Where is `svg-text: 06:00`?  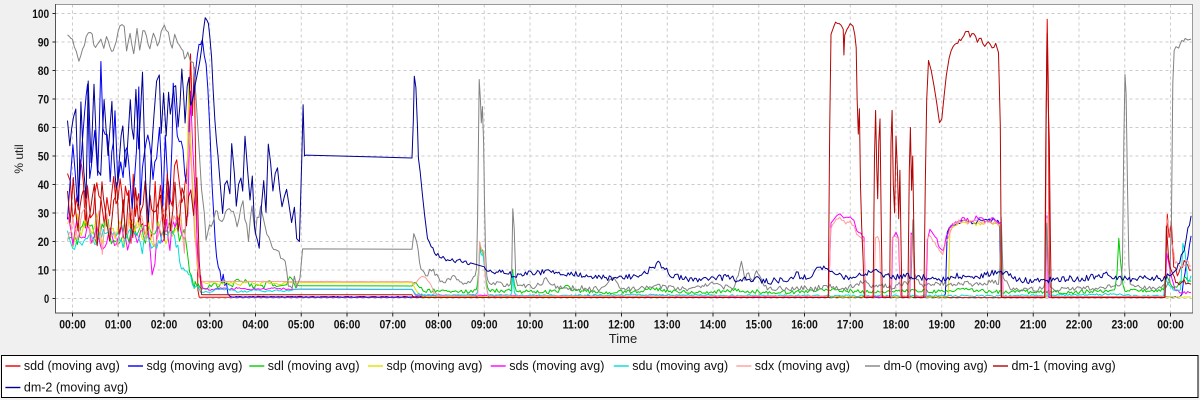 svg-text: 06:00 is located at coordinates (347, 325).